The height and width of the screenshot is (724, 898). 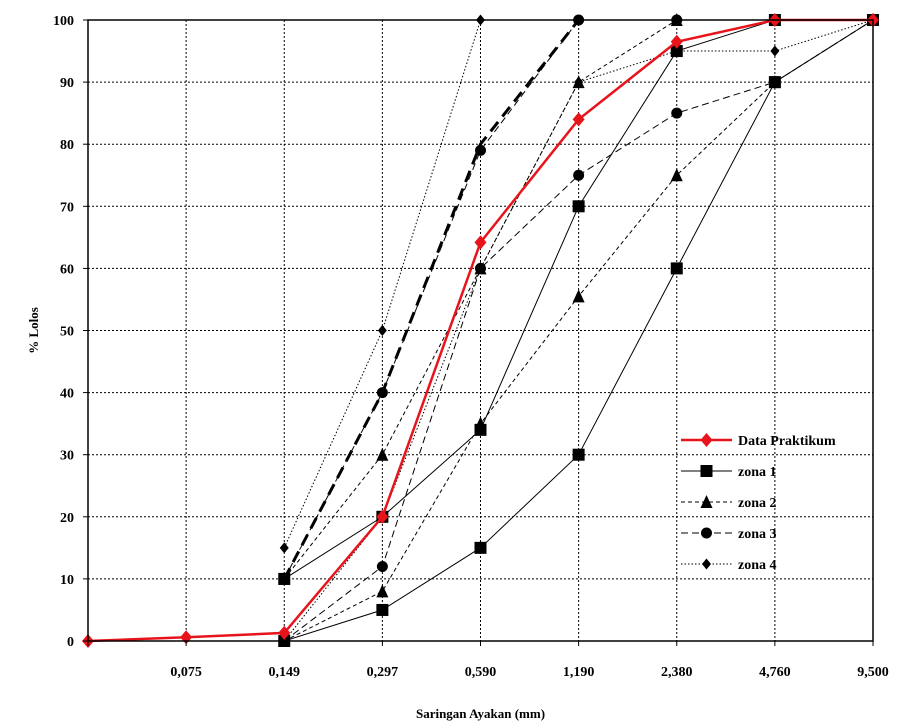 I want to click on x-tick-label: 0,149, so click(x=285, y=672).